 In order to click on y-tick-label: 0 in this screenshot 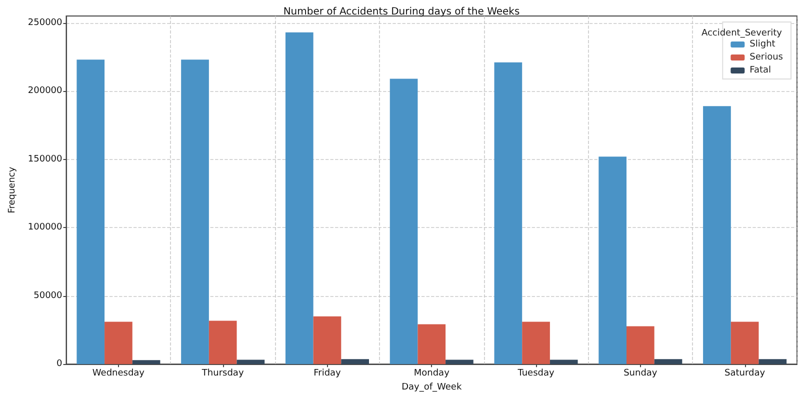, I will do `click(59, 364)`.